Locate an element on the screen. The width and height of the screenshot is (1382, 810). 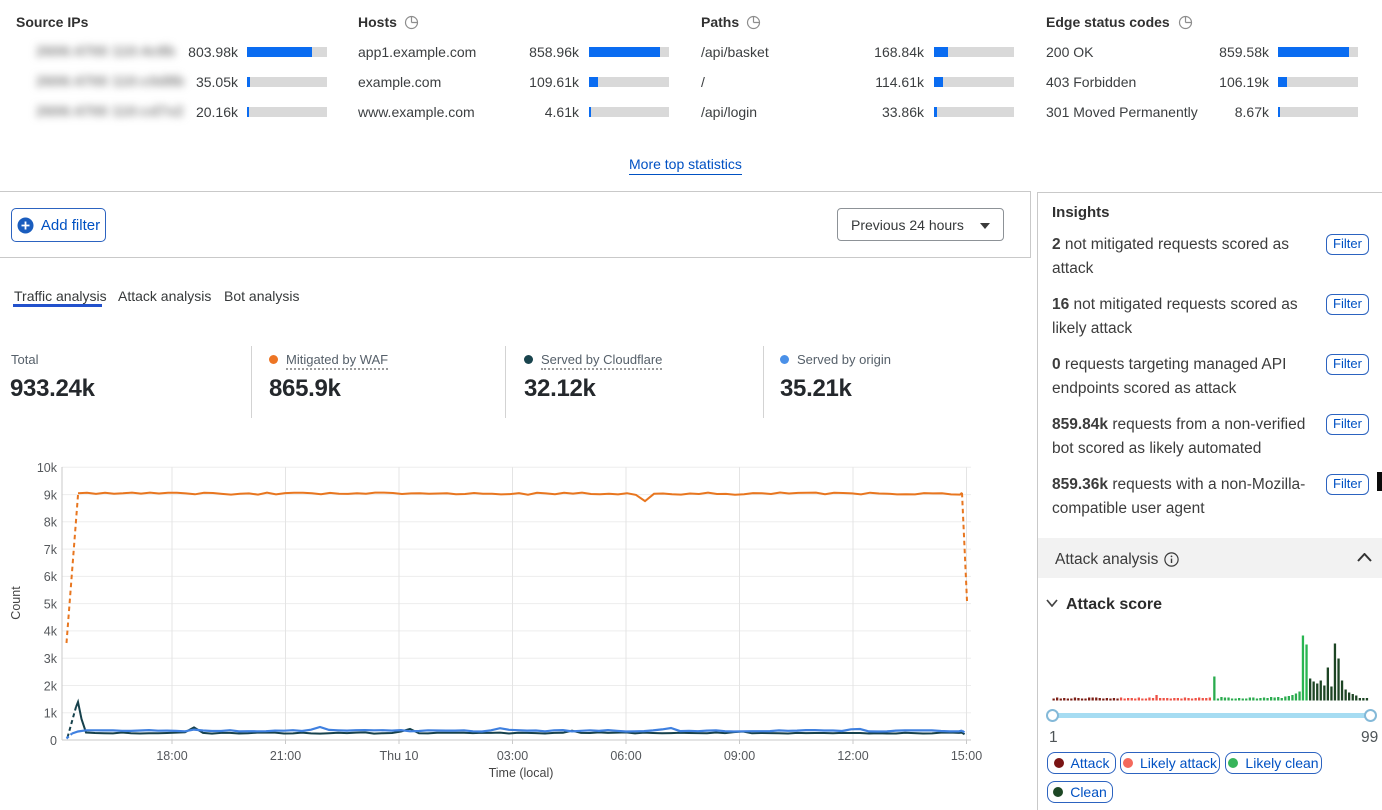
svg-text: 09:00 is located at coordinates (739, 756).